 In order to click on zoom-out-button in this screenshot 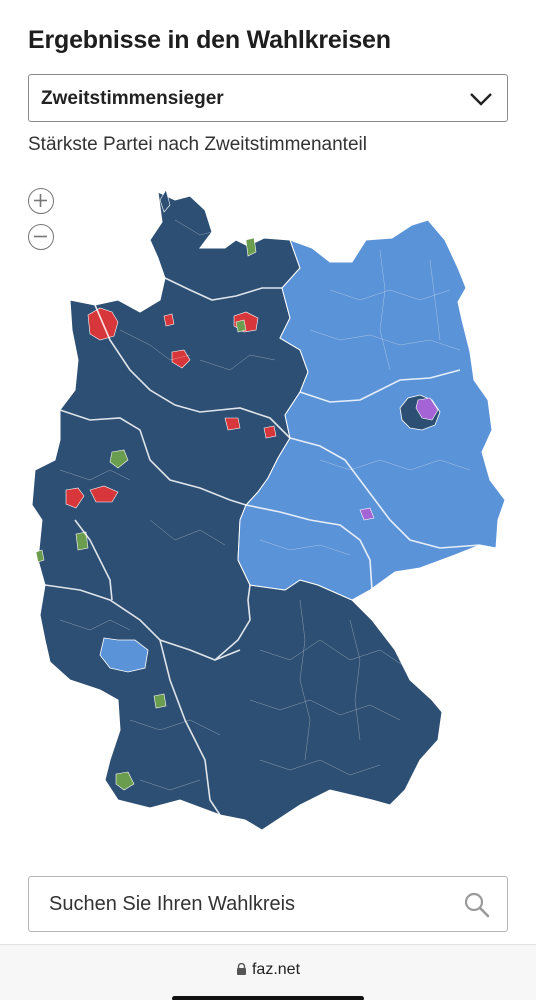, I will do `click(41, 237)`.